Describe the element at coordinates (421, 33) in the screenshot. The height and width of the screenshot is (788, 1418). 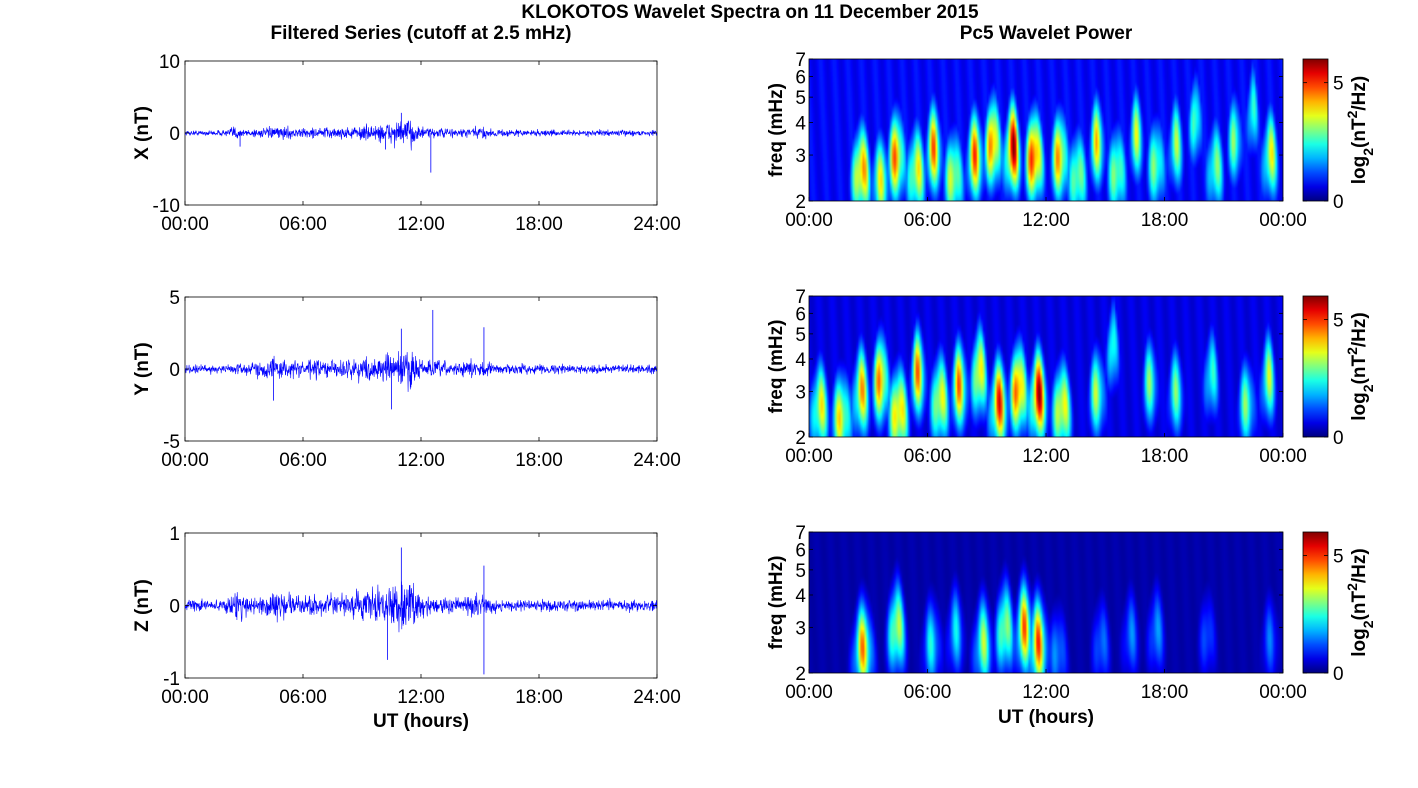
I see `left-column-title: Filtered Series (cutoff at 2.5 mHz)` at that location.